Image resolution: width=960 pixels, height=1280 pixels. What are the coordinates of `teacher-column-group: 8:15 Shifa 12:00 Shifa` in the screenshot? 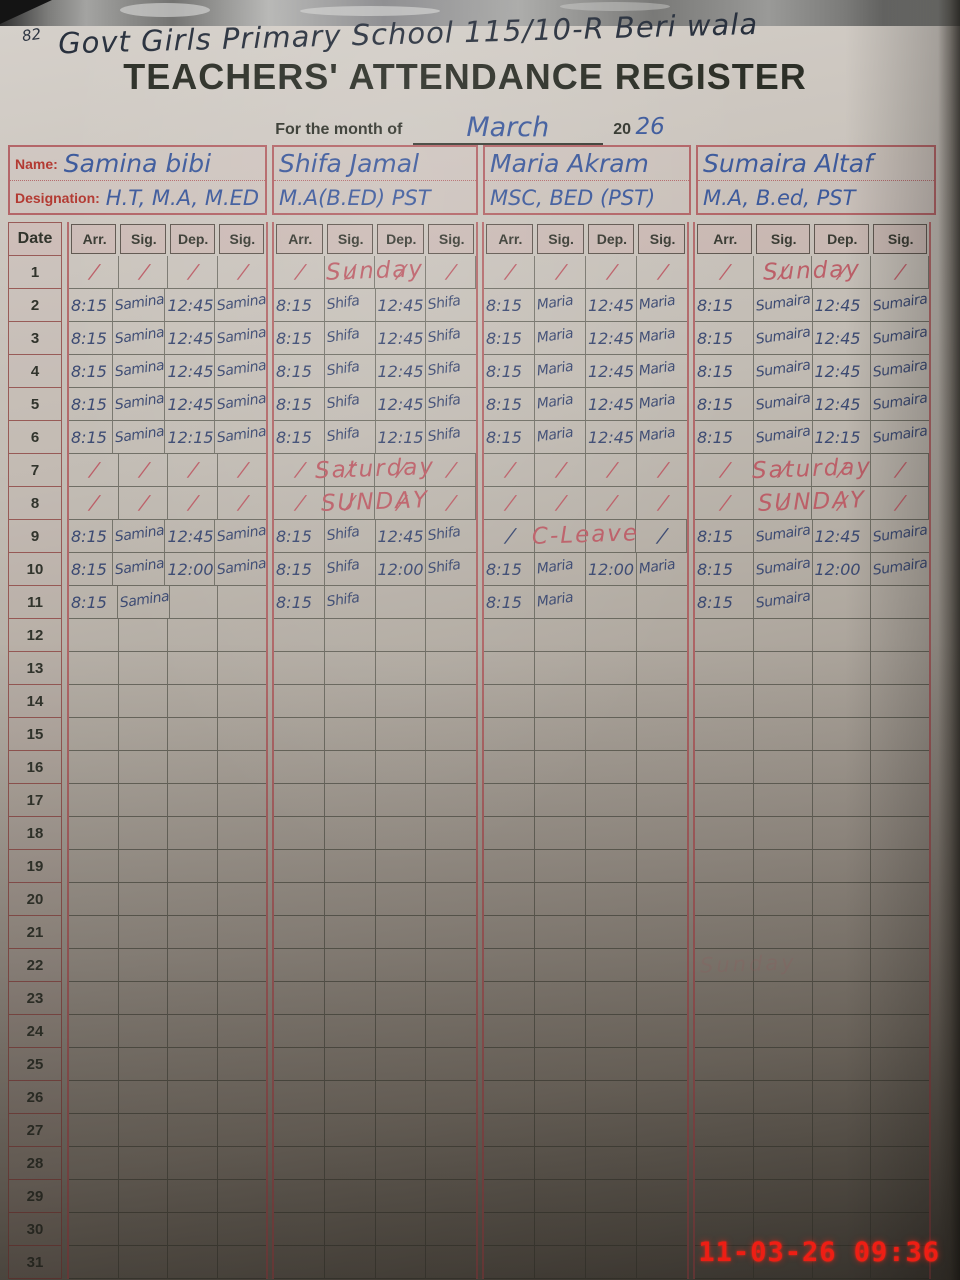 It's located at (375, 569).